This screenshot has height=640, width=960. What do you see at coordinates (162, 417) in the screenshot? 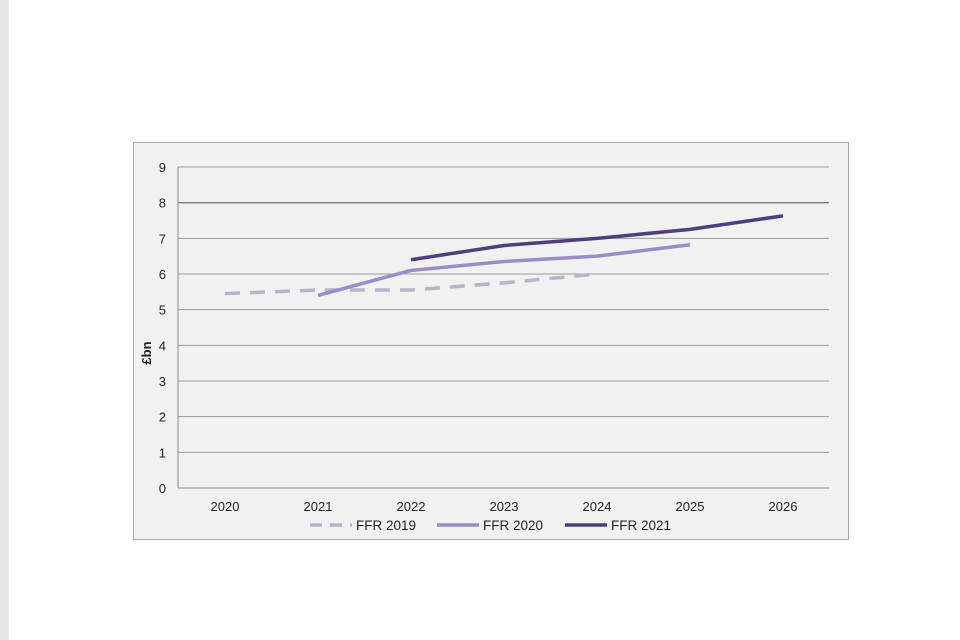
I see `y-tick-label: 2` at bounding box center [162, 417].